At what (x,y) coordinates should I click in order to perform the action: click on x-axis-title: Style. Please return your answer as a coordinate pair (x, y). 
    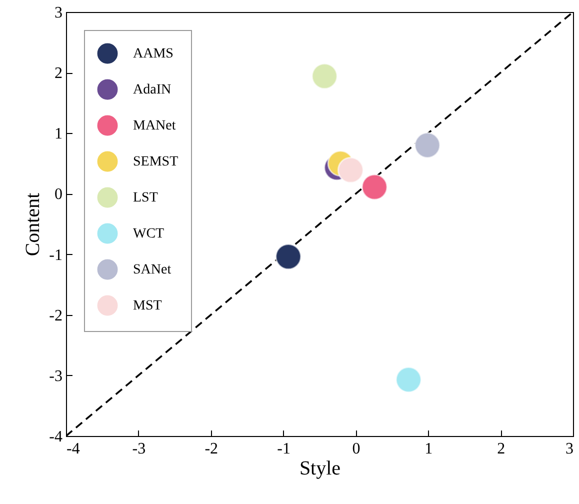
    Looking at the image, I should click on (320, 469).